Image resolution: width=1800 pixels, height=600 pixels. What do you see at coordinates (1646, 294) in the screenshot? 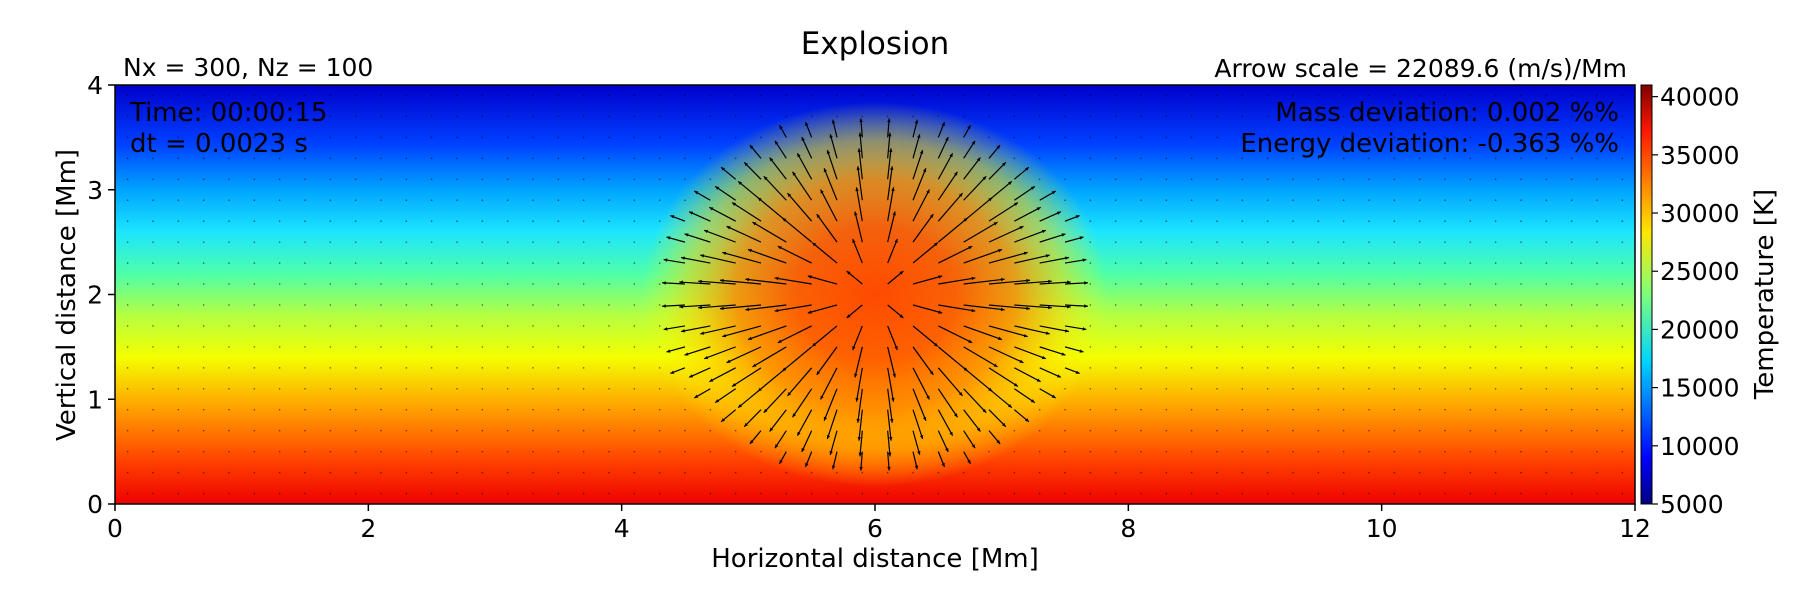
I see `colorbar-gradient` at bounding box center [1646, 294].